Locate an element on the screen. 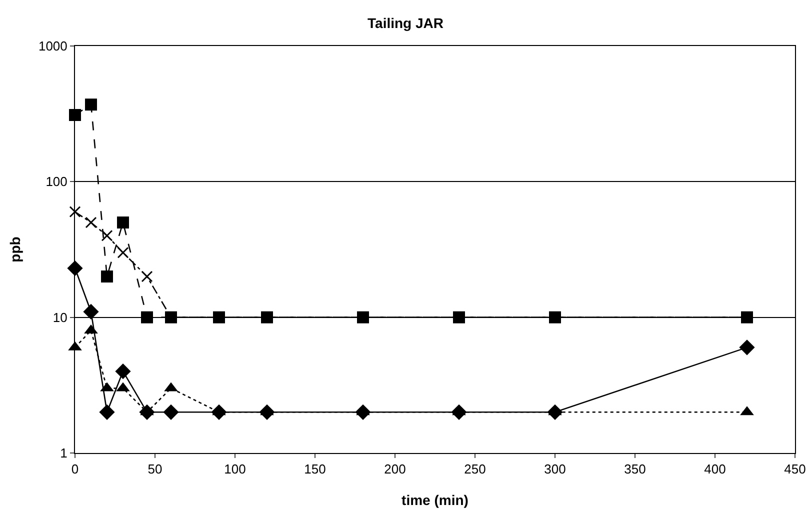  y-tick-label: 10 is located at coordinates (60, 317).